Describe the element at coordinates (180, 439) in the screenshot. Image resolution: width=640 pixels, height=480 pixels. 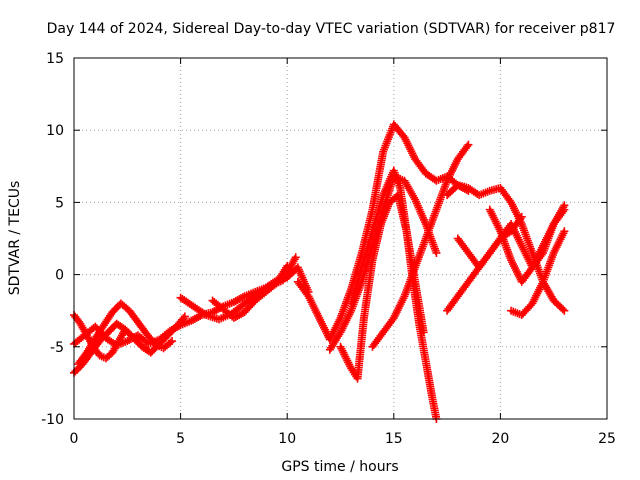
I see `x-tick-label: 5` at that location.